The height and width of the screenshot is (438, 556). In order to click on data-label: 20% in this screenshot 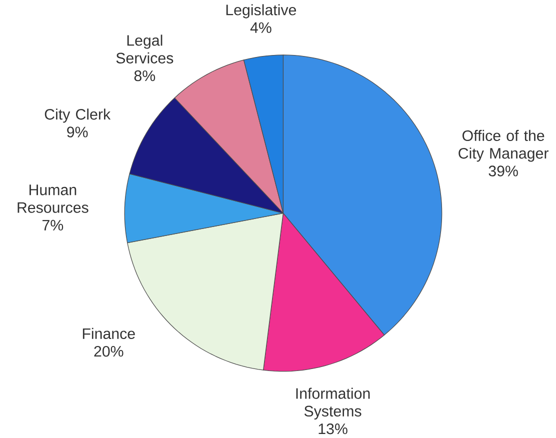, I will do `click(109, 351)`.